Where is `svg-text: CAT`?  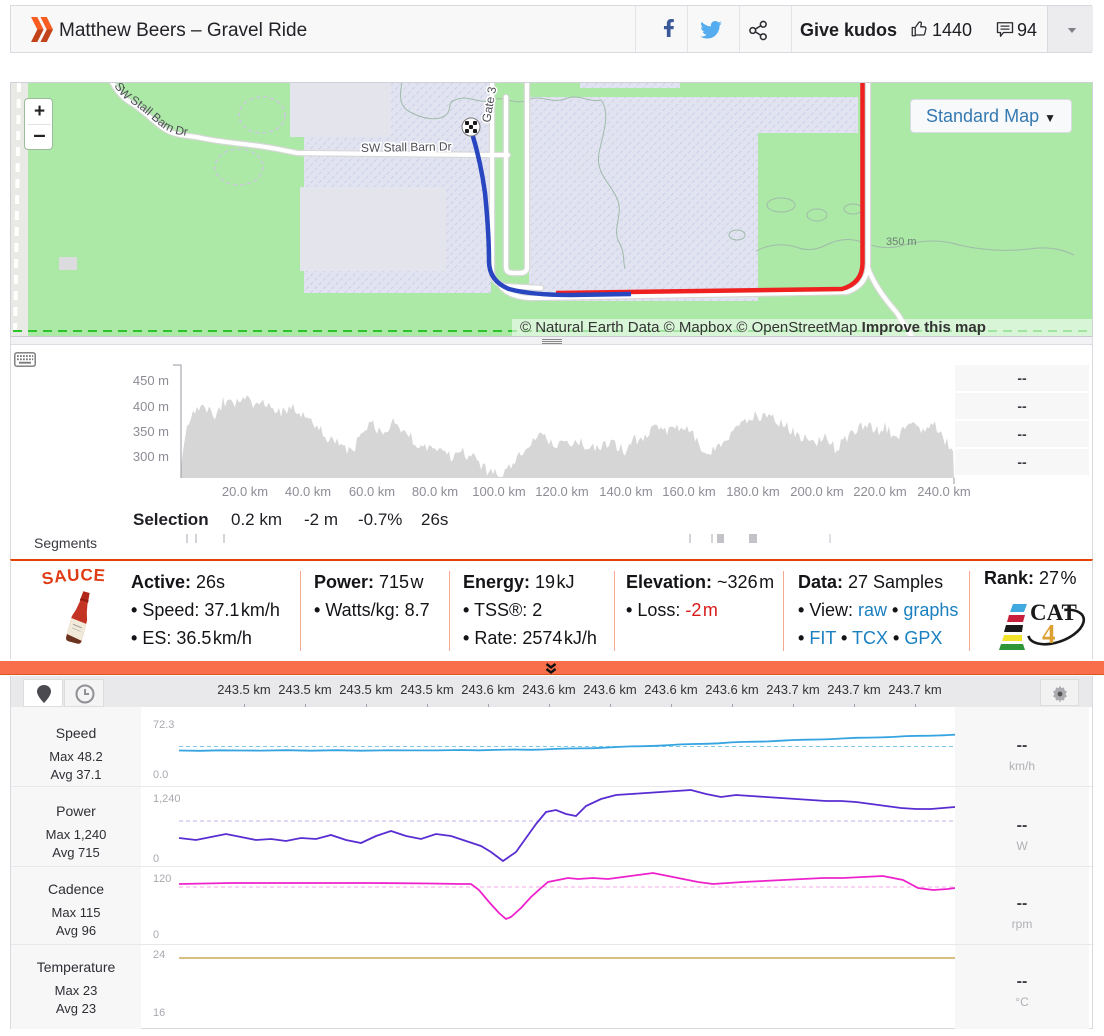 svg-text: CAT is located at coordinates (1053, 612).